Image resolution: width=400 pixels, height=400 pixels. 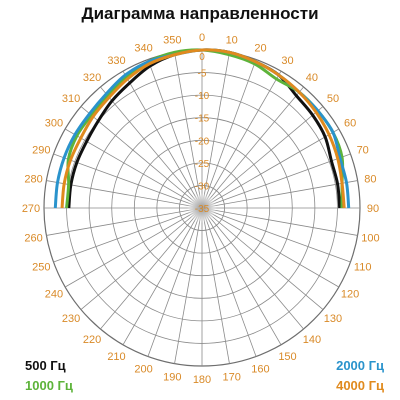 I want to click on legend-500-hz: 500 Гц, so click(x=45, y=365).